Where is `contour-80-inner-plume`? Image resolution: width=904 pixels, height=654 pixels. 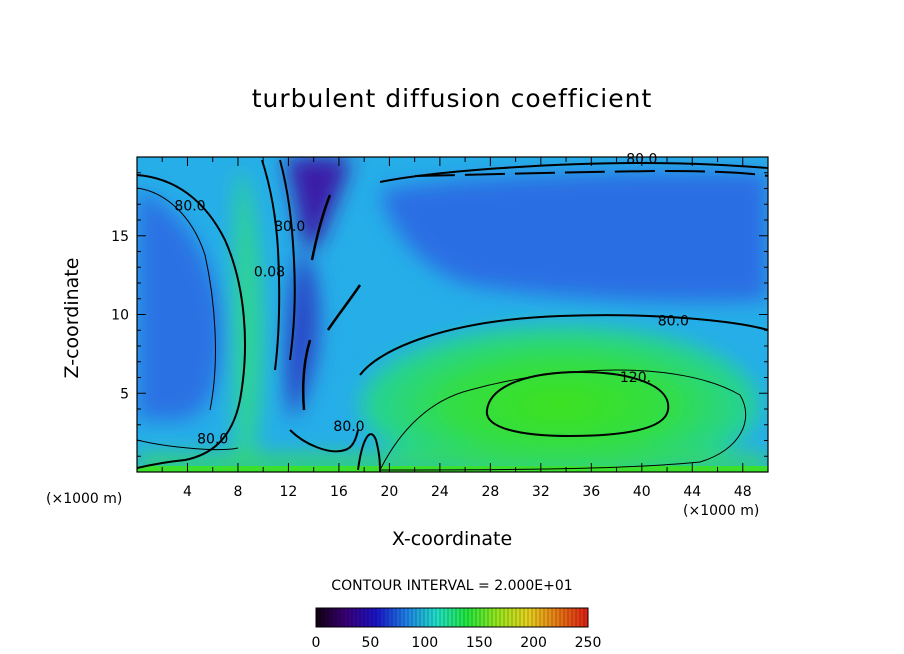
contour-80-inner-plume is located at coordinates (321, 227).